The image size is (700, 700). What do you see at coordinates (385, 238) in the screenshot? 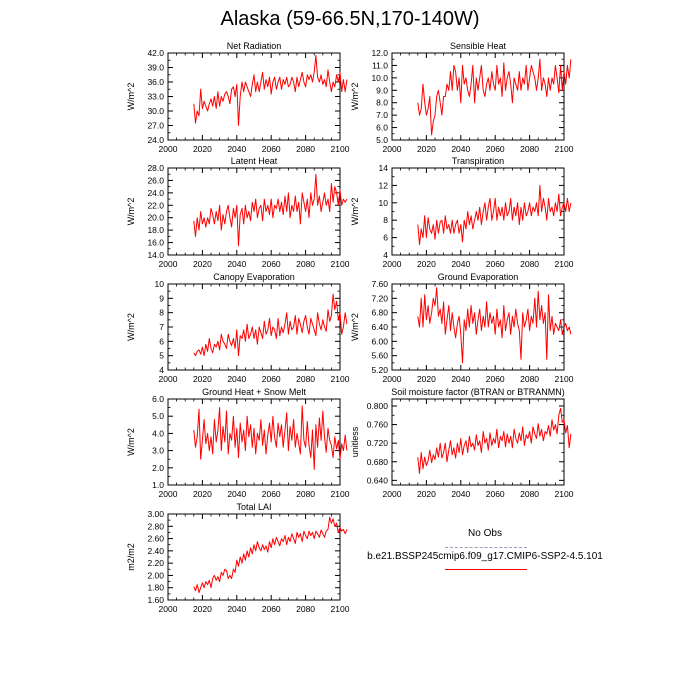
I see `y-tick-label: 6` at bounding box center [385, 238].